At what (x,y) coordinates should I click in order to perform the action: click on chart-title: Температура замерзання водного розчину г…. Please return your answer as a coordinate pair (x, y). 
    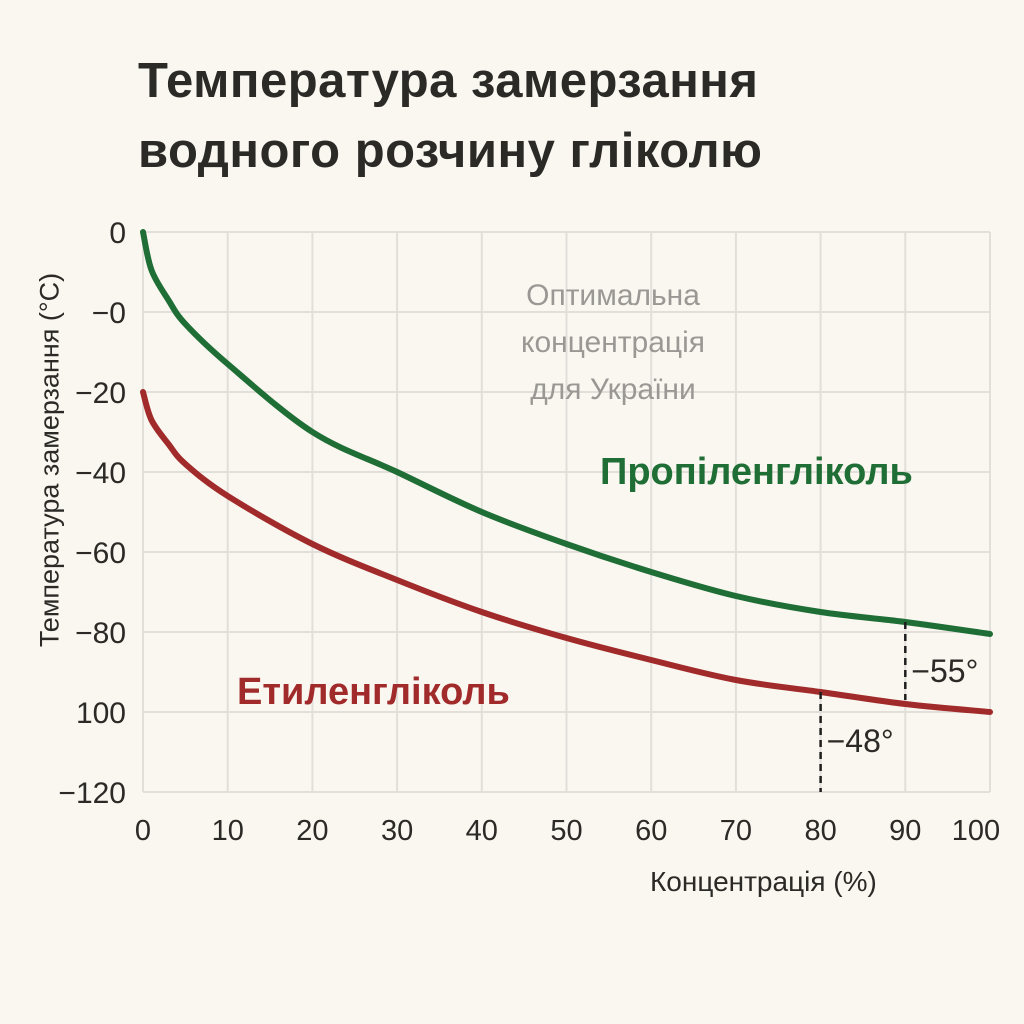
    Looking at the image, I should click on (450, 116).